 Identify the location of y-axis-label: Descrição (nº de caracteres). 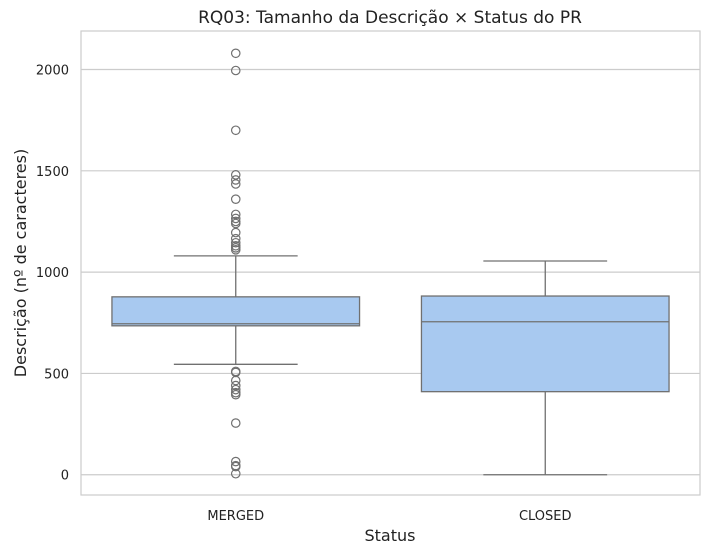
(20, 263).